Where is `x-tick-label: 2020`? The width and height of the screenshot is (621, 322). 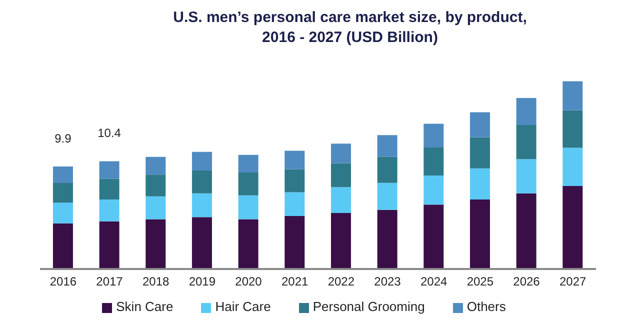 x-tick-label: 2020 is located at coordinates (248, 281).